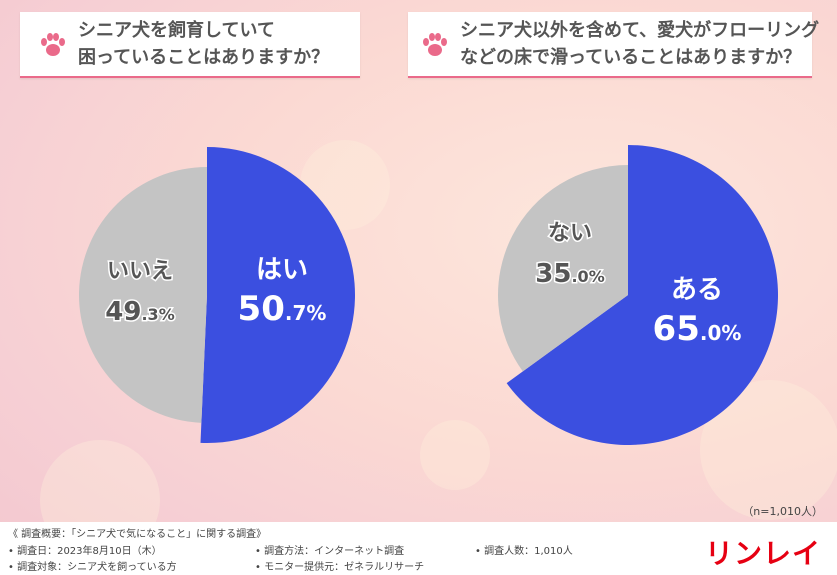 Image resolution: width=837 pixels, height=575 pixels. I want to click on survey-target: • 調査対象：シニア犬を飼っている方, so click(92, 567).